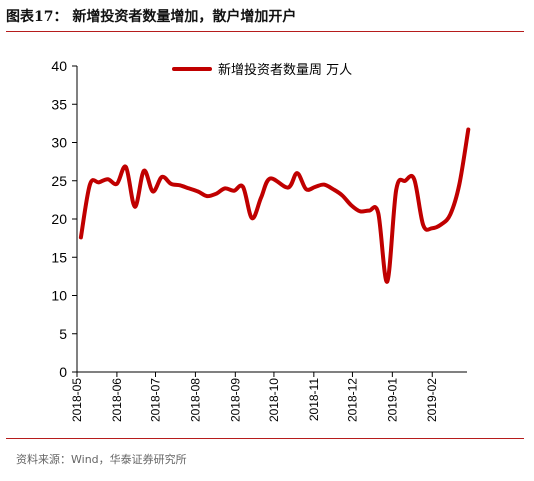  Describe the element at coordinates (59, 257) in the screenshot. I see `y-tick-label: 15` at that location.